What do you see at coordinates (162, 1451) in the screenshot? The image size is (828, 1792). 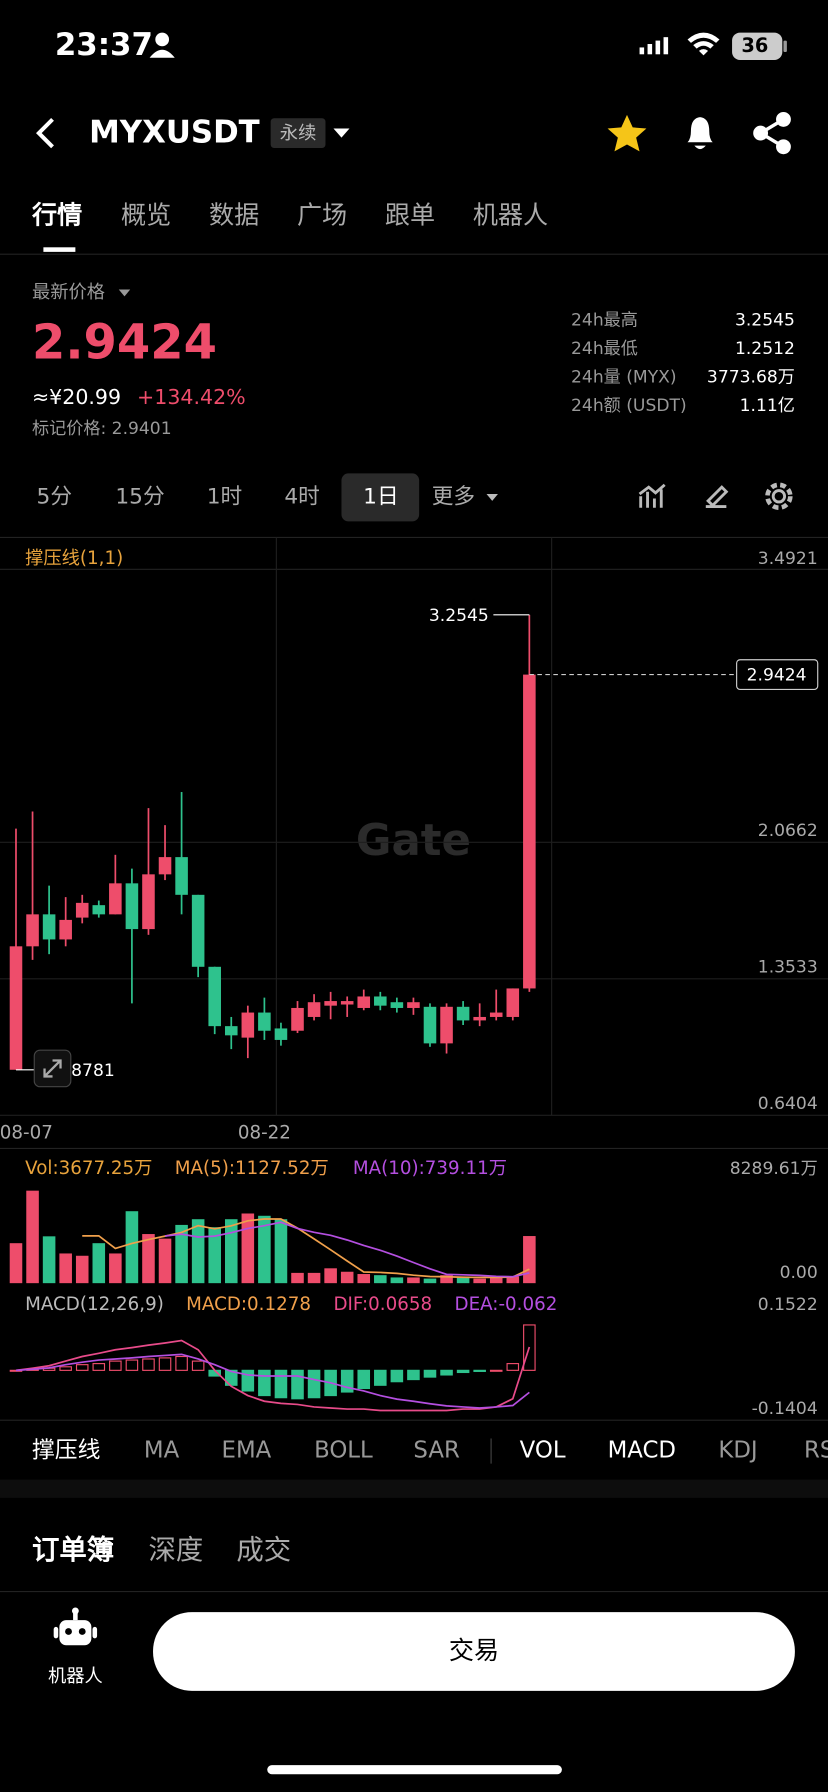 I see `indicator-tab: MA` at bounding box center [162, 1451].